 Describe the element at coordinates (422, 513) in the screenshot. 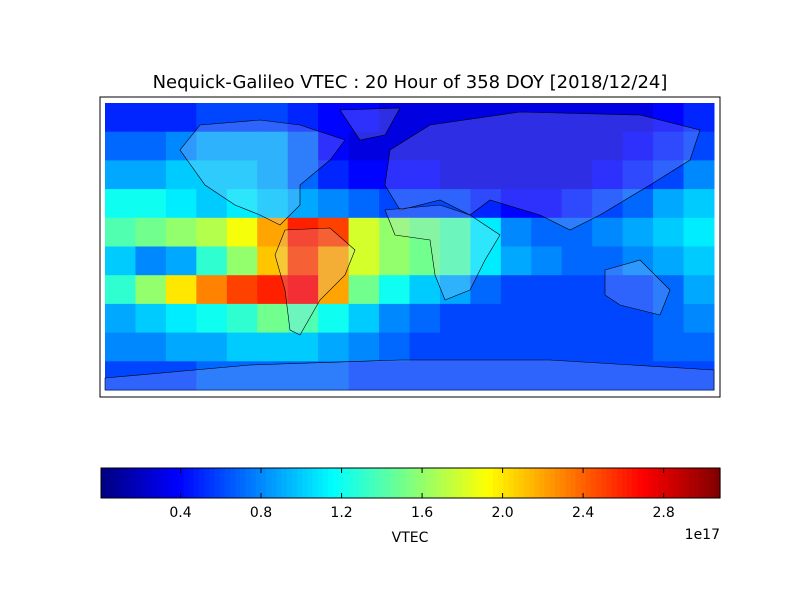

I see `colorbar-tick-label: 1.6` at that location.